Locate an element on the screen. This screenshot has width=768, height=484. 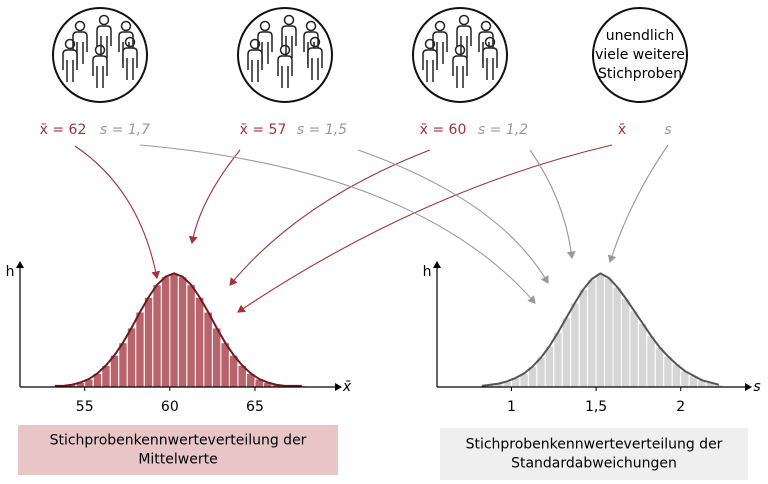
sample-sd: s = 1,2 is located at coordinates (503, 130).